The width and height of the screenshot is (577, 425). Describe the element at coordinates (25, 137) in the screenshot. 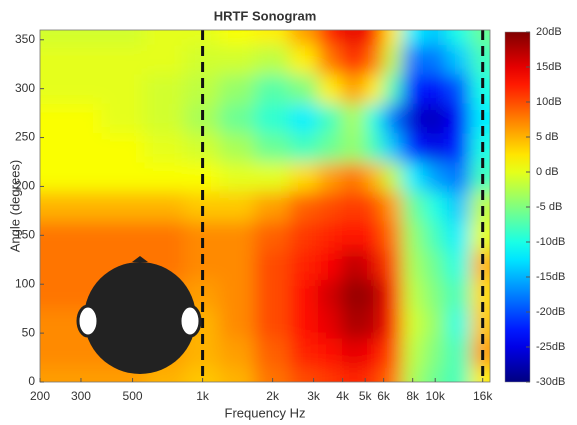

I see `y-tick-label: 250` at that location.